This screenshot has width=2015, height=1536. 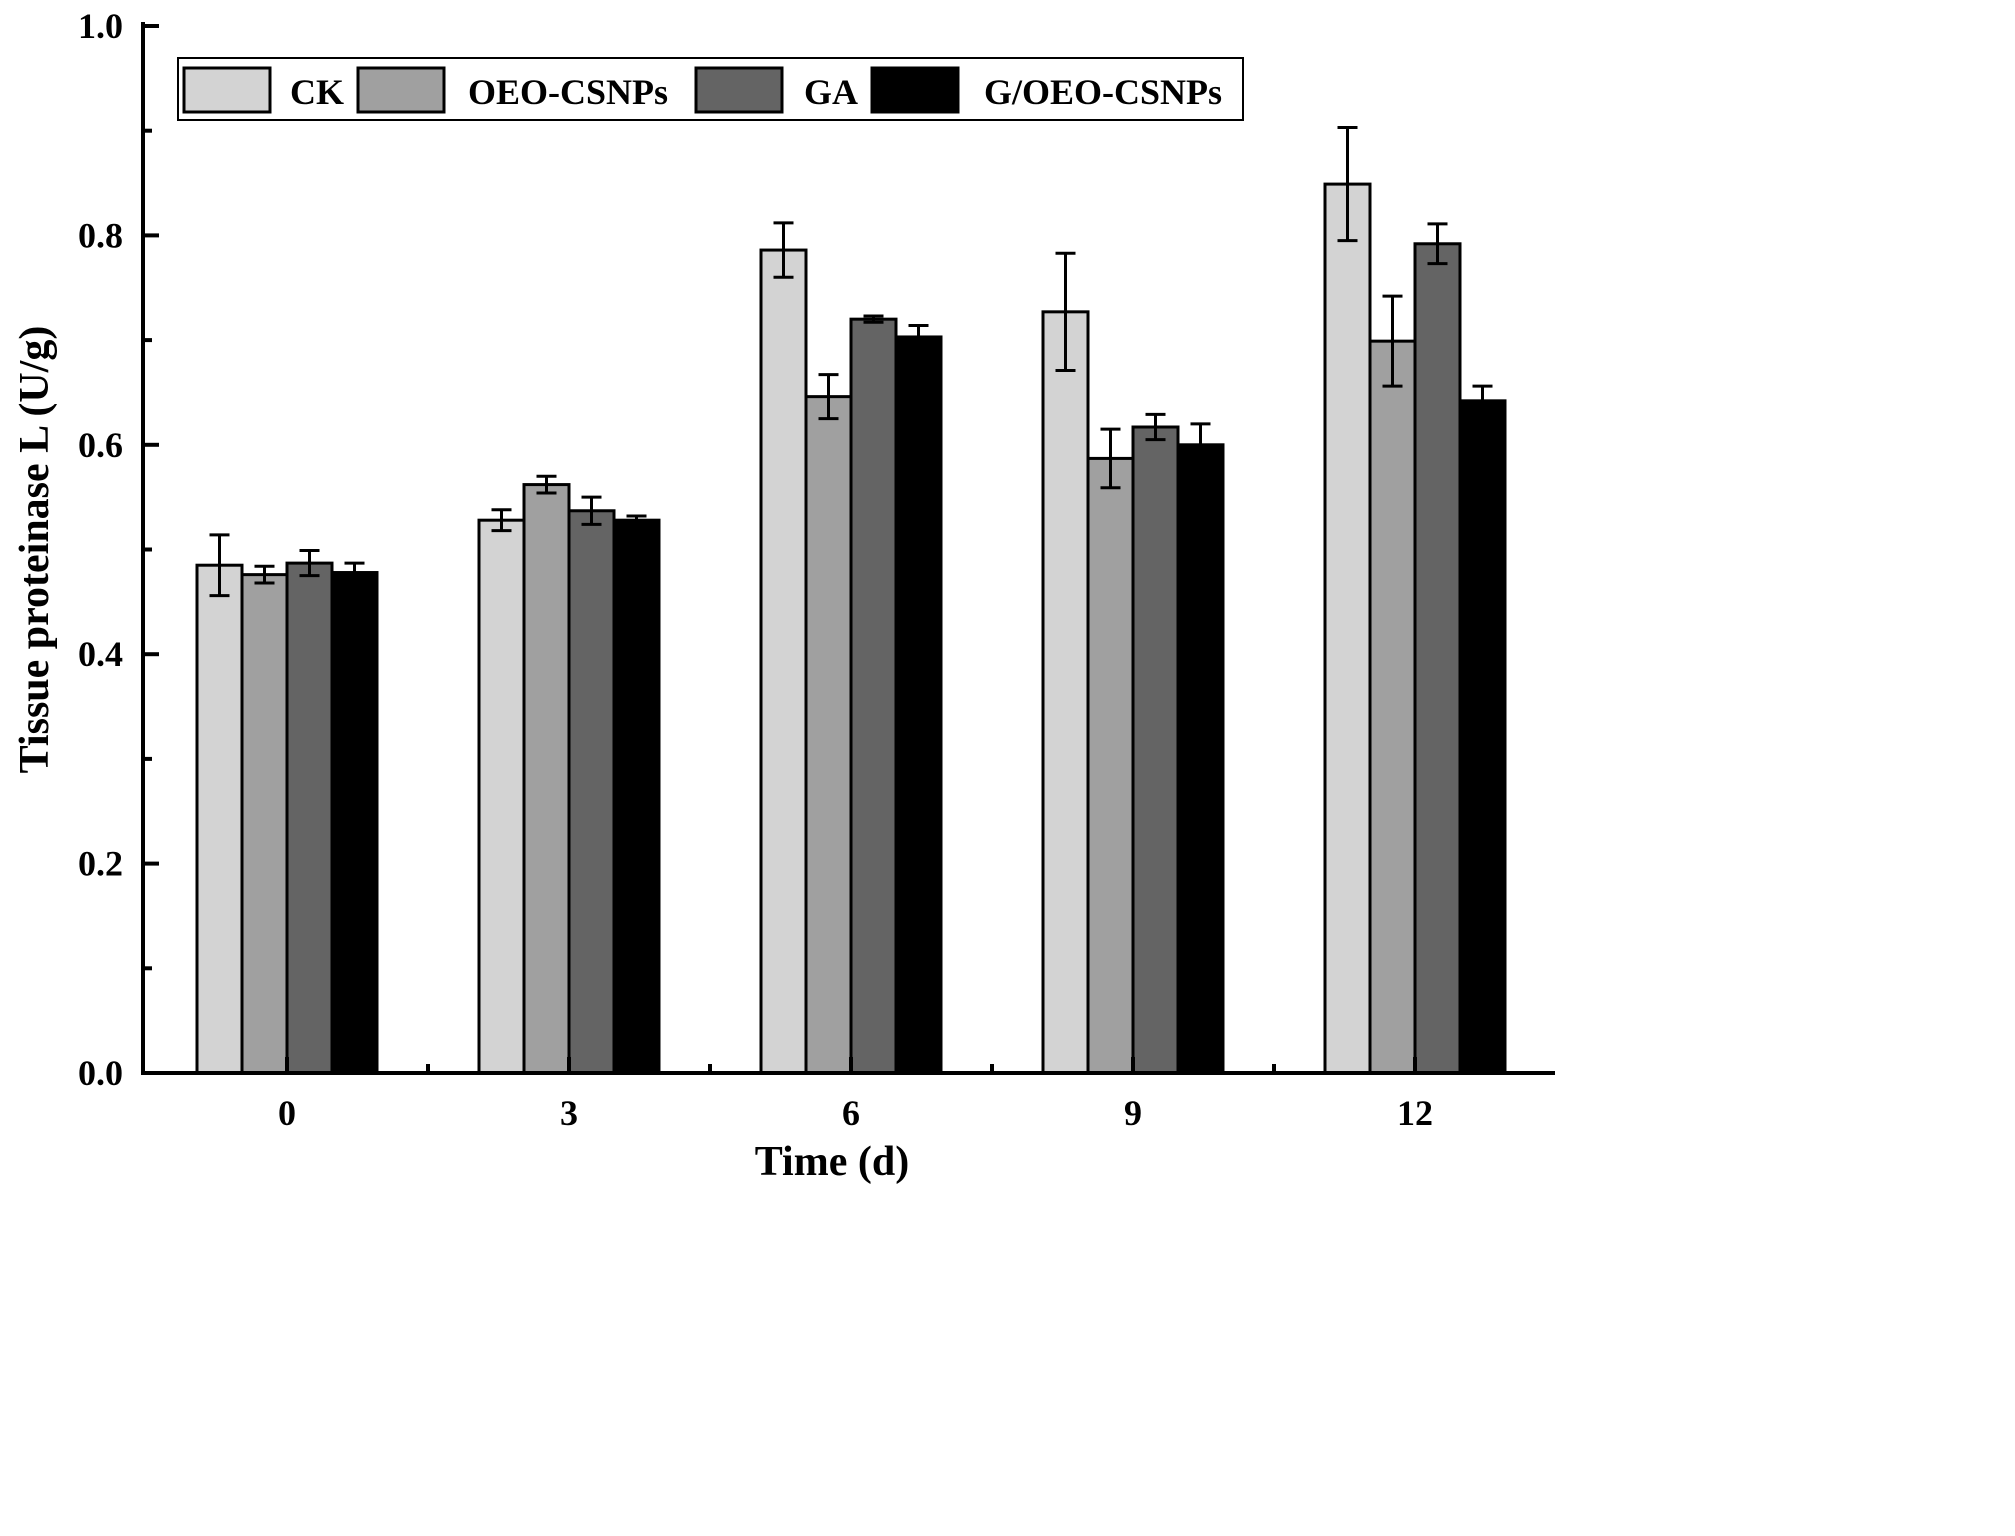 I want to click on x-ticks: 0 3 6 9 12, so click(x=855, y=1095).